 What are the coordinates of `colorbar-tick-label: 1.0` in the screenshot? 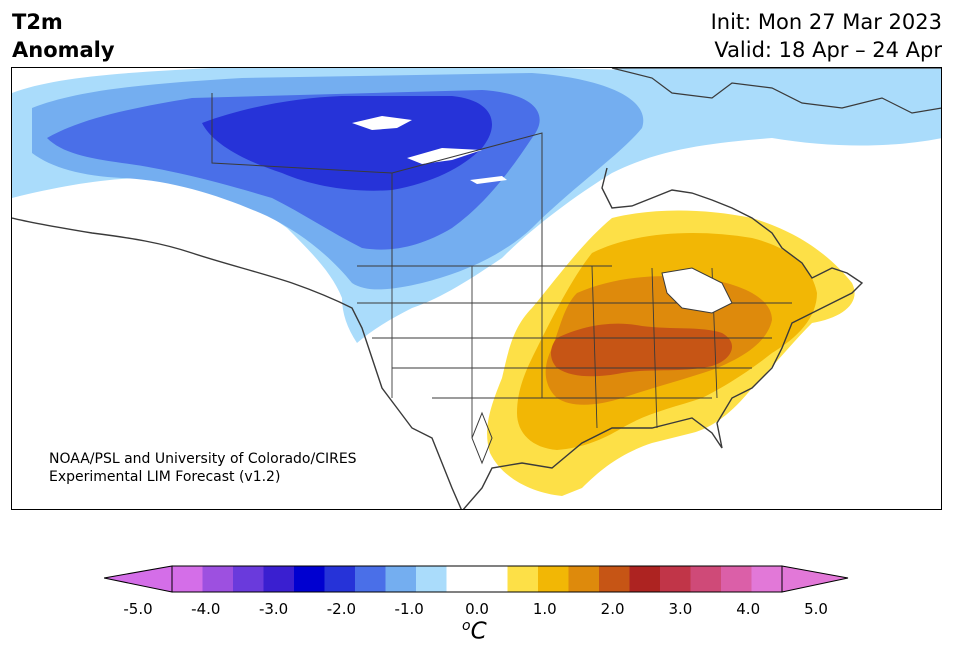 It's located at (544, 609).